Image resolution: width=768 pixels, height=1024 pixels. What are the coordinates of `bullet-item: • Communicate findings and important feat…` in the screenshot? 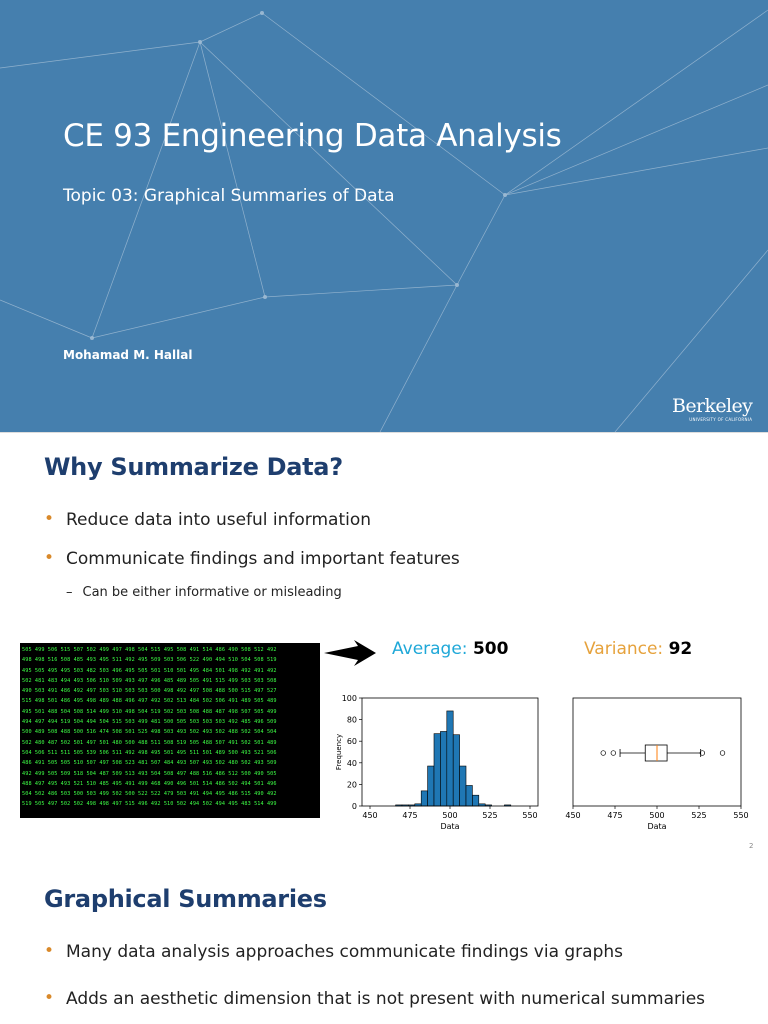 It's located at (252, 558).